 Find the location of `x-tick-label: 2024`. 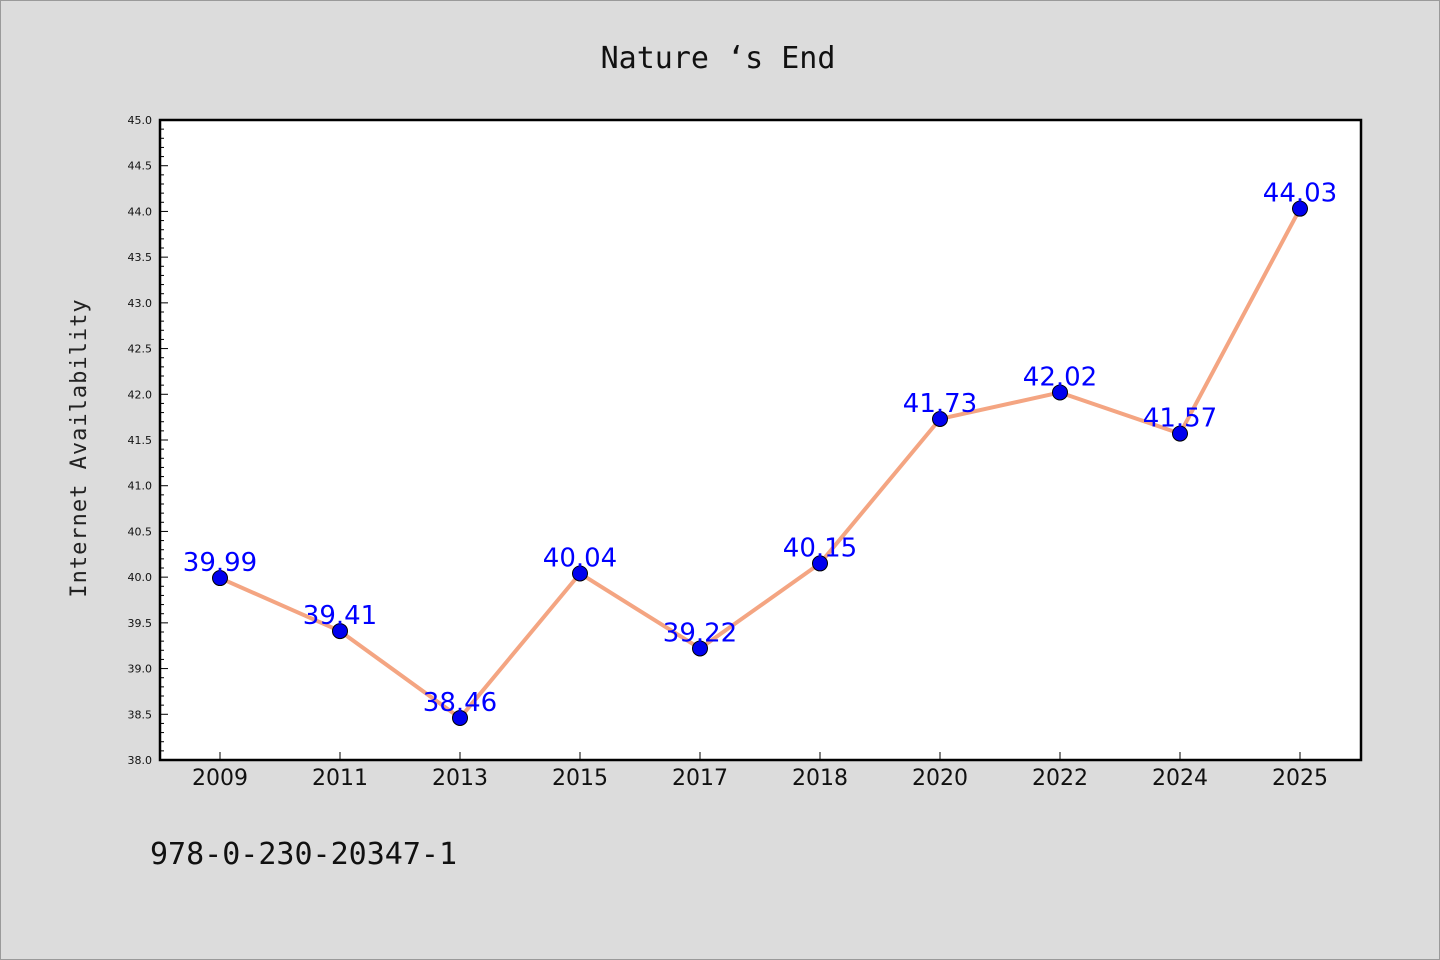

x-tick-label: 2024 is located at coordinates (1180, 778).